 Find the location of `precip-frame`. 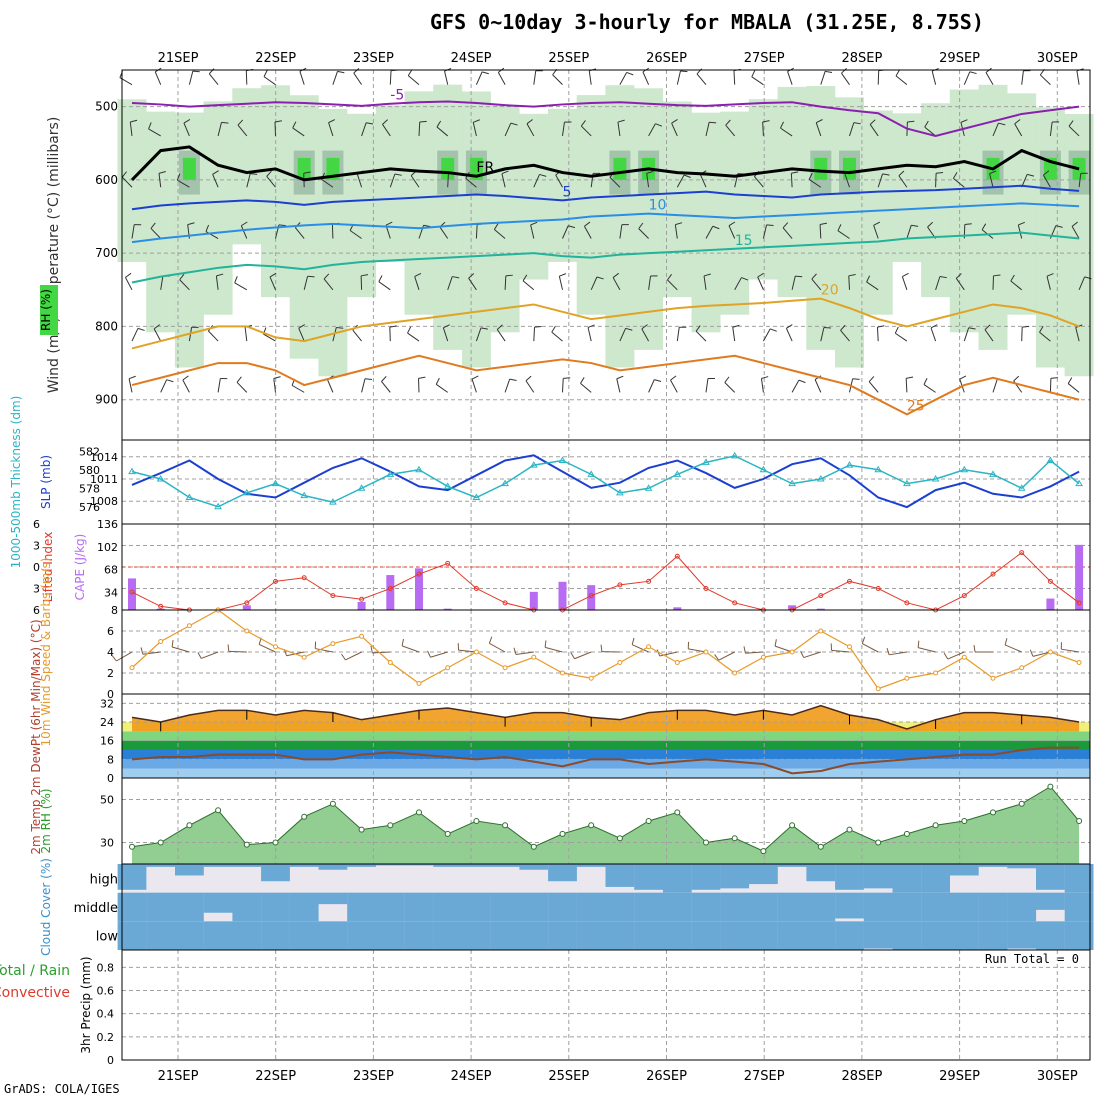

precip-frame is located at coordinates (606, 1005).